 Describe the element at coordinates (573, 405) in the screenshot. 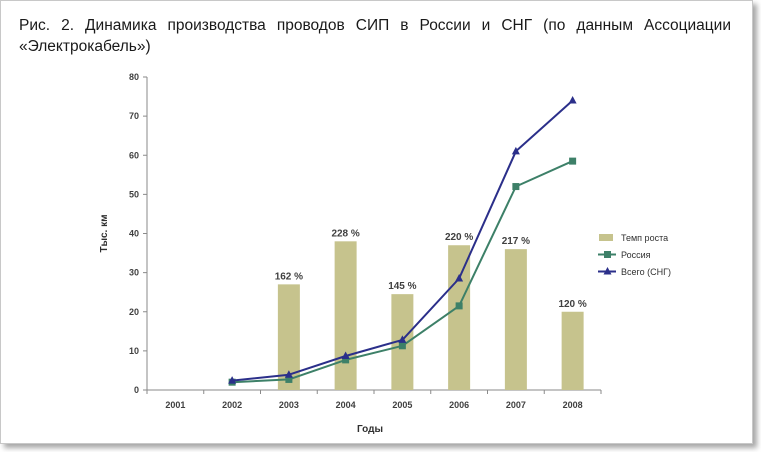

I see `x-tick-label: 2008` at that location.